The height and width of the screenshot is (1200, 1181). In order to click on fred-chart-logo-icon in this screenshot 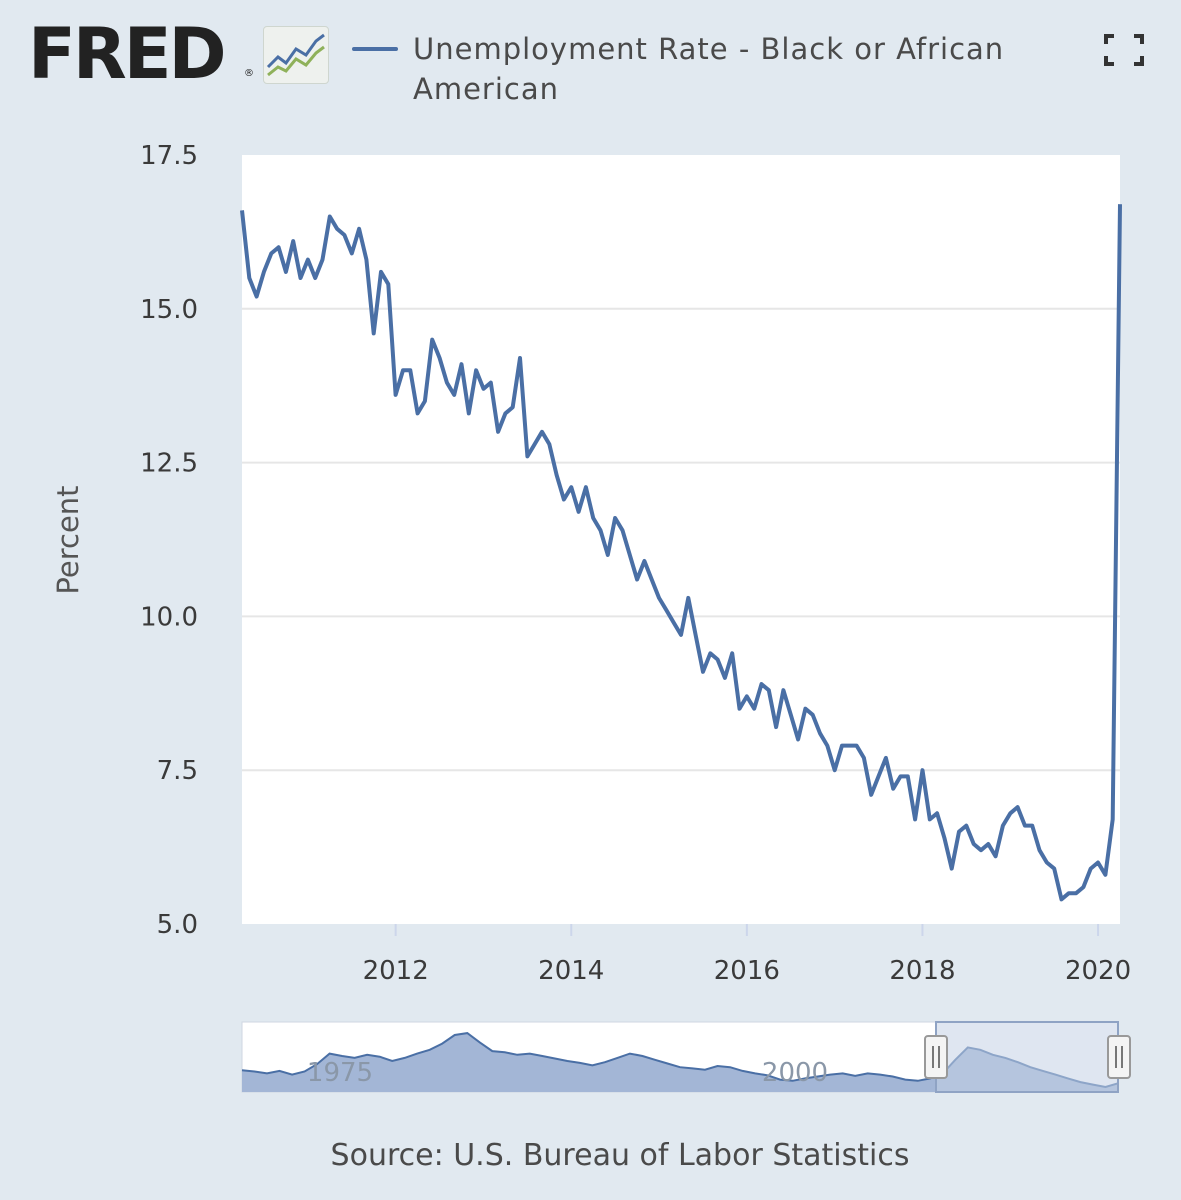, I will do `click(296, 55)`.